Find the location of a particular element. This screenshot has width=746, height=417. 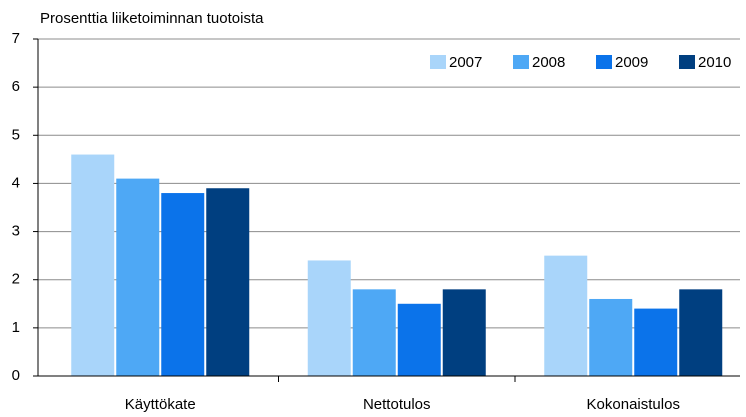

y-tick-label: 0 is located at coordinates (16, 375).